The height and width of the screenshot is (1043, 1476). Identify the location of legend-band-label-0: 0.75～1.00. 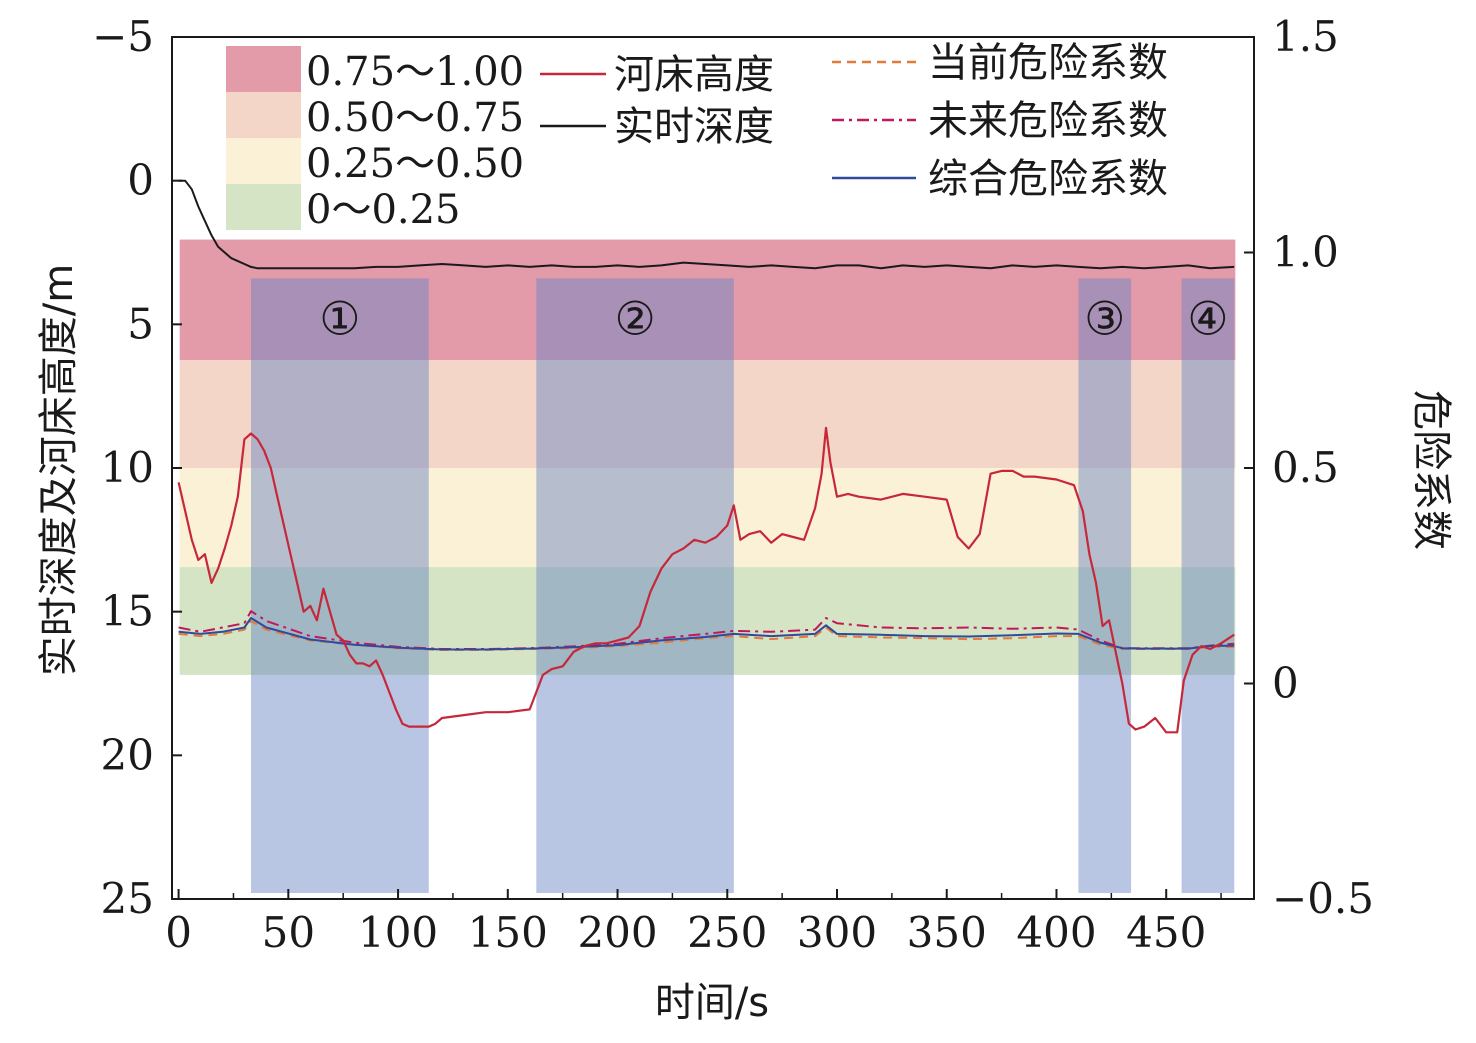
(415, 72).